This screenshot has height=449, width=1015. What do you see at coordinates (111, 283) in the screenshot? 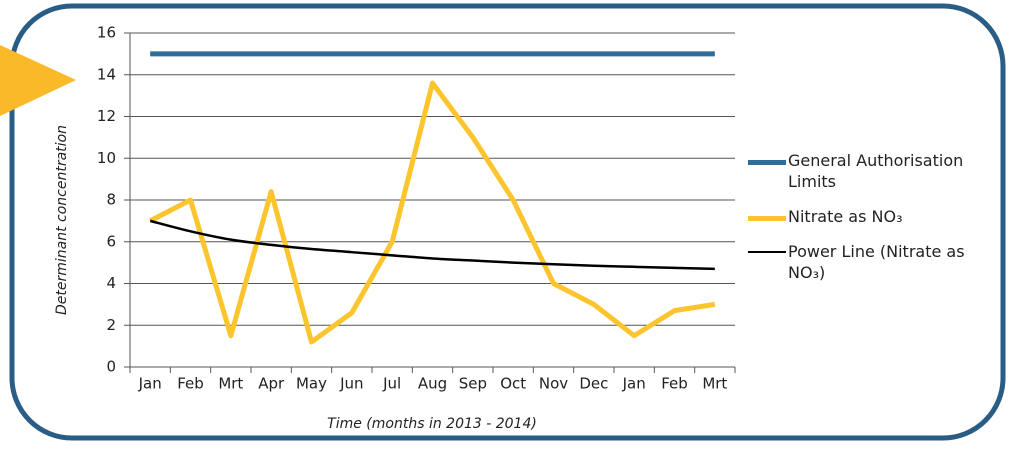
I see `y-tick-label: 4` at bounding box center [111, 283].